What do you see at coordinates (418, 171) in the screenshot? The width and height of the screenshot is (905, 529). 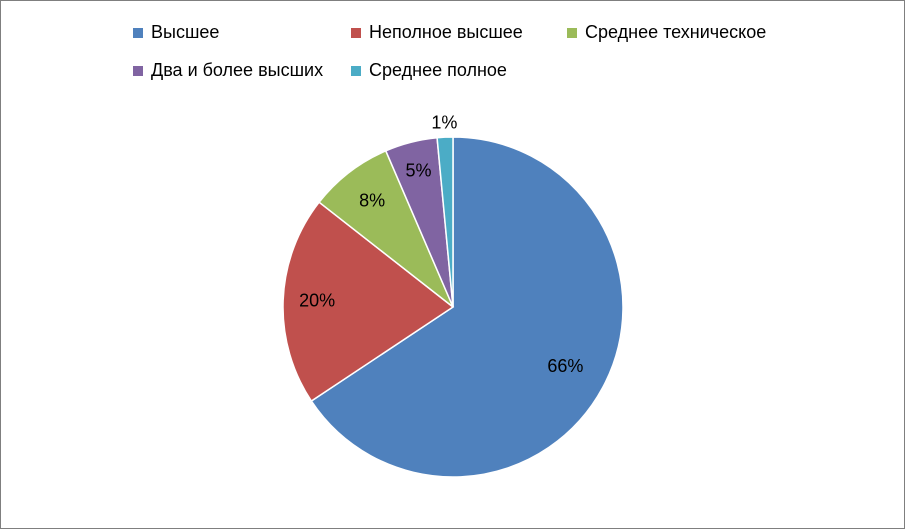 I see `data-label-4: 5%` at bounding box center [418, 171].